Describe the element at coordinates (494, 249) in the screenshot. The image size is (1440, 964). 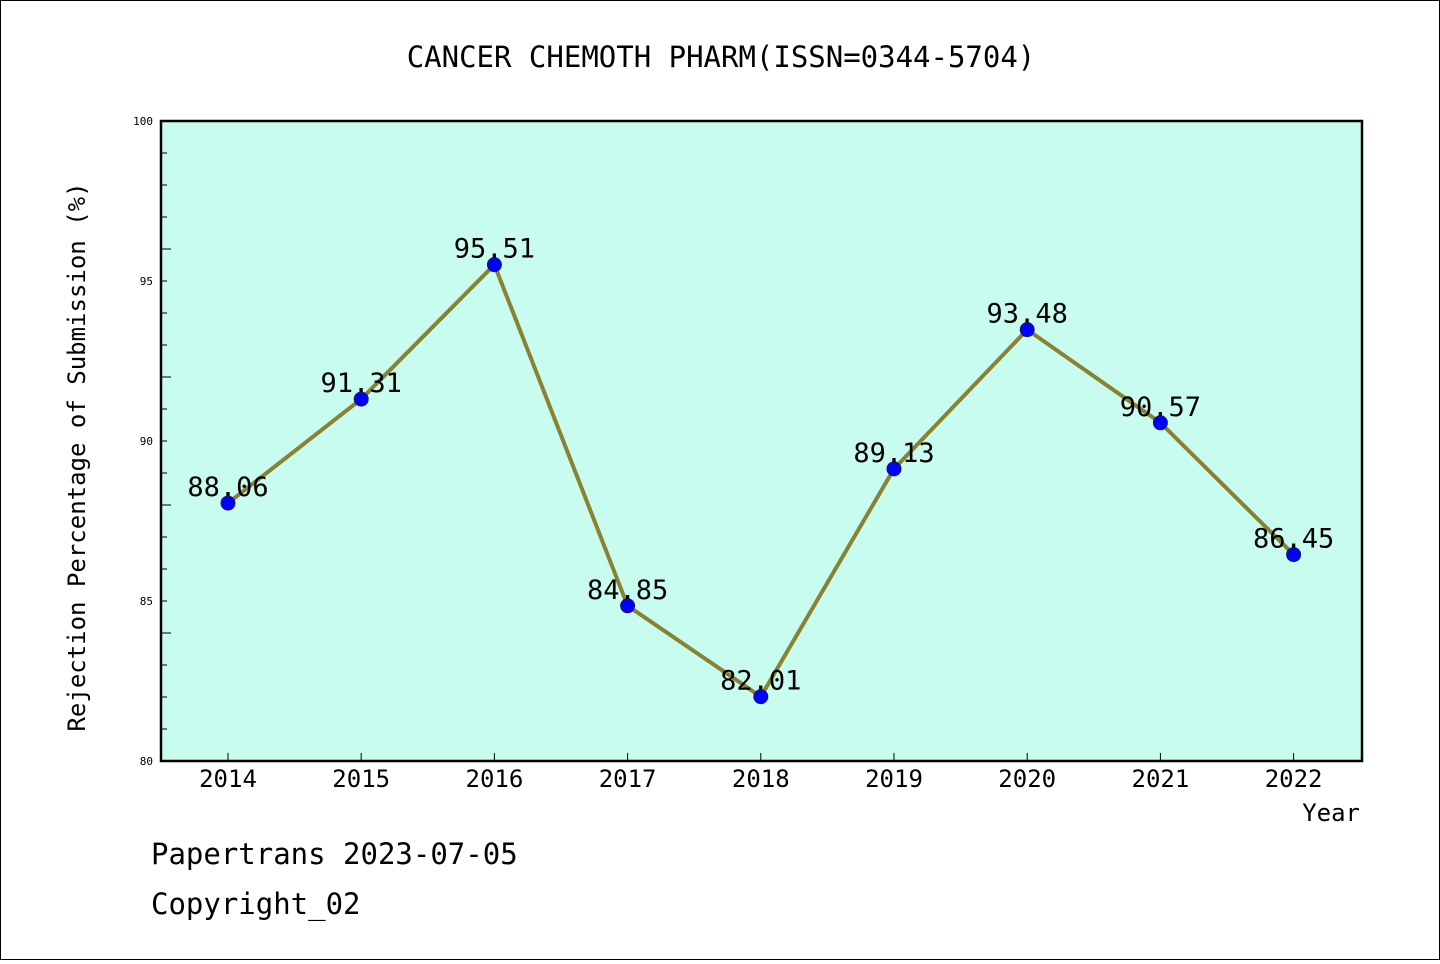
I see `data-label: 95.51` at that location.